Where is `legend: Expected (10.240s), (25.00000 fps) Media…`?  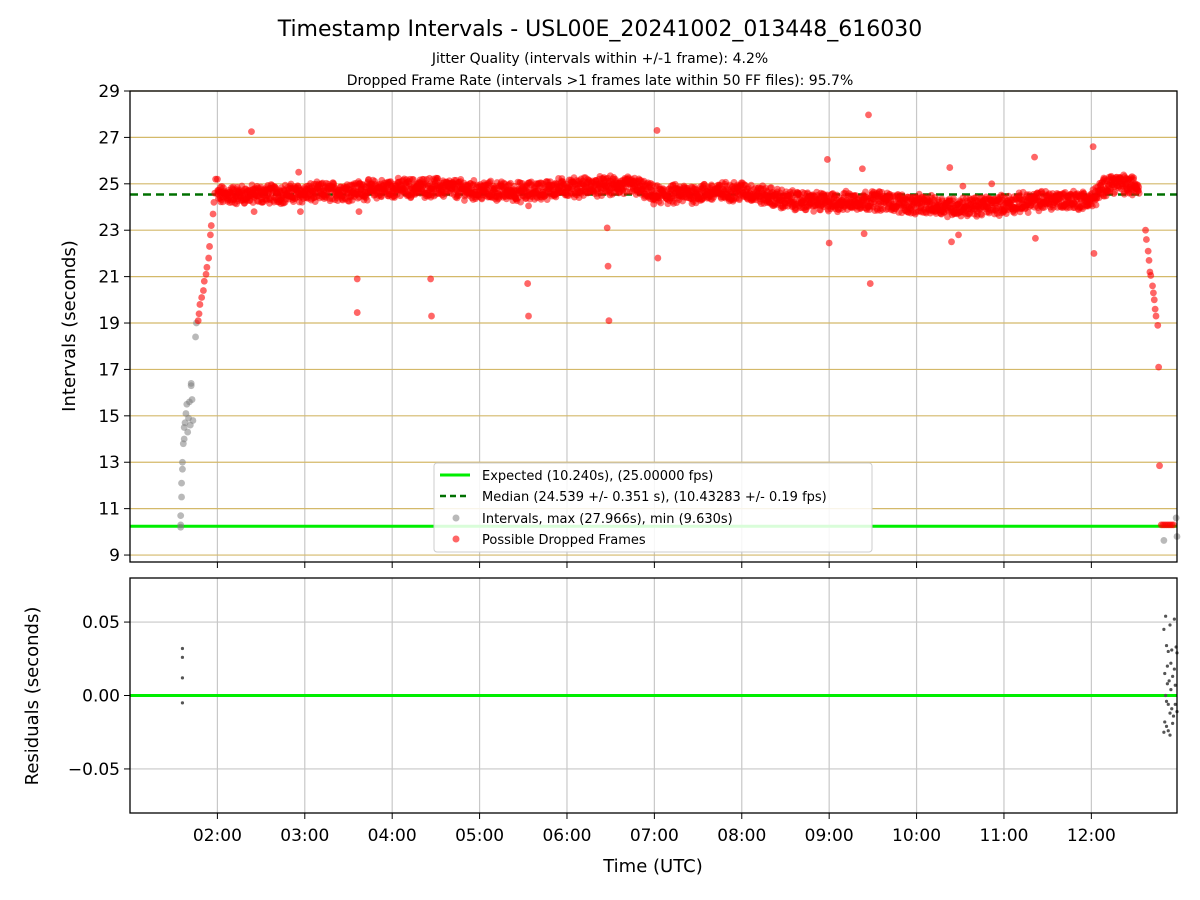 legend: Expected (10.240s), (25.00000 fps) Media… is located at coordinates (653, 507).